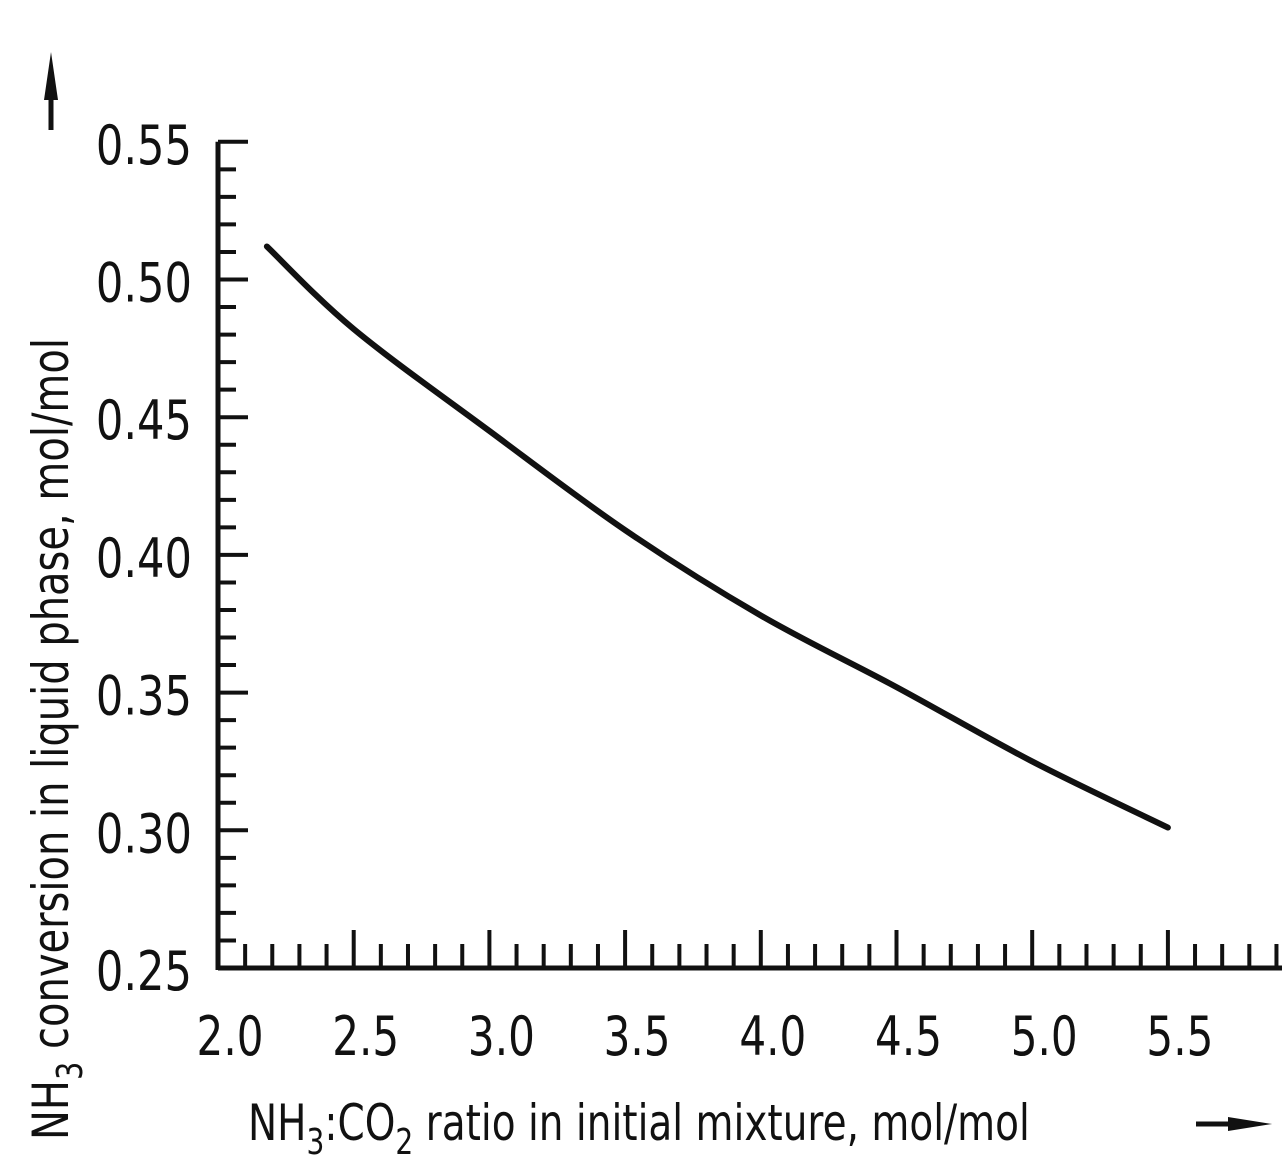 This screenshot has height=1157, width=1282. What do you see at coordinates (772, 1037) in the screenshot?
I see `x-tick-label: 4.0` at bounding box center [772, 1037].